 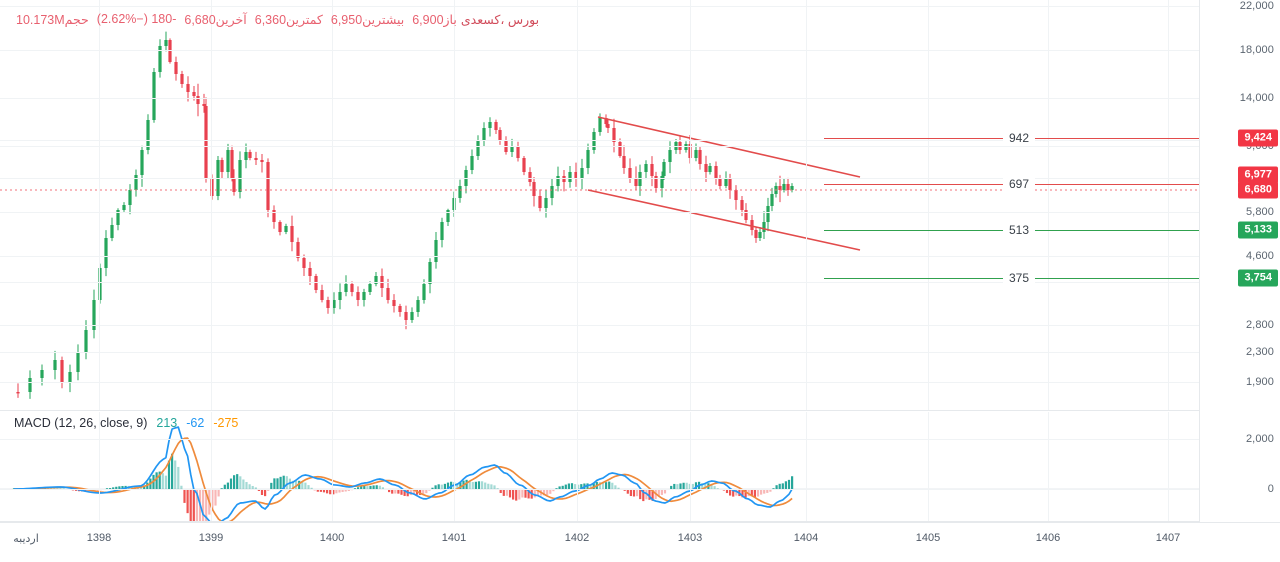 What do you see at coordinates (1258, 230) in the screenshot?
I see `price-tag-5133: 5,133` at bounding box center [1258, 230].